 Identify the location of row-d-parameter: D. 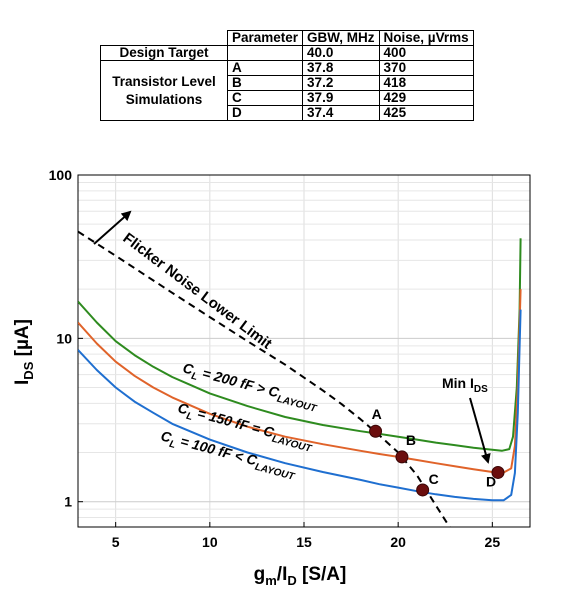
(265, 113).